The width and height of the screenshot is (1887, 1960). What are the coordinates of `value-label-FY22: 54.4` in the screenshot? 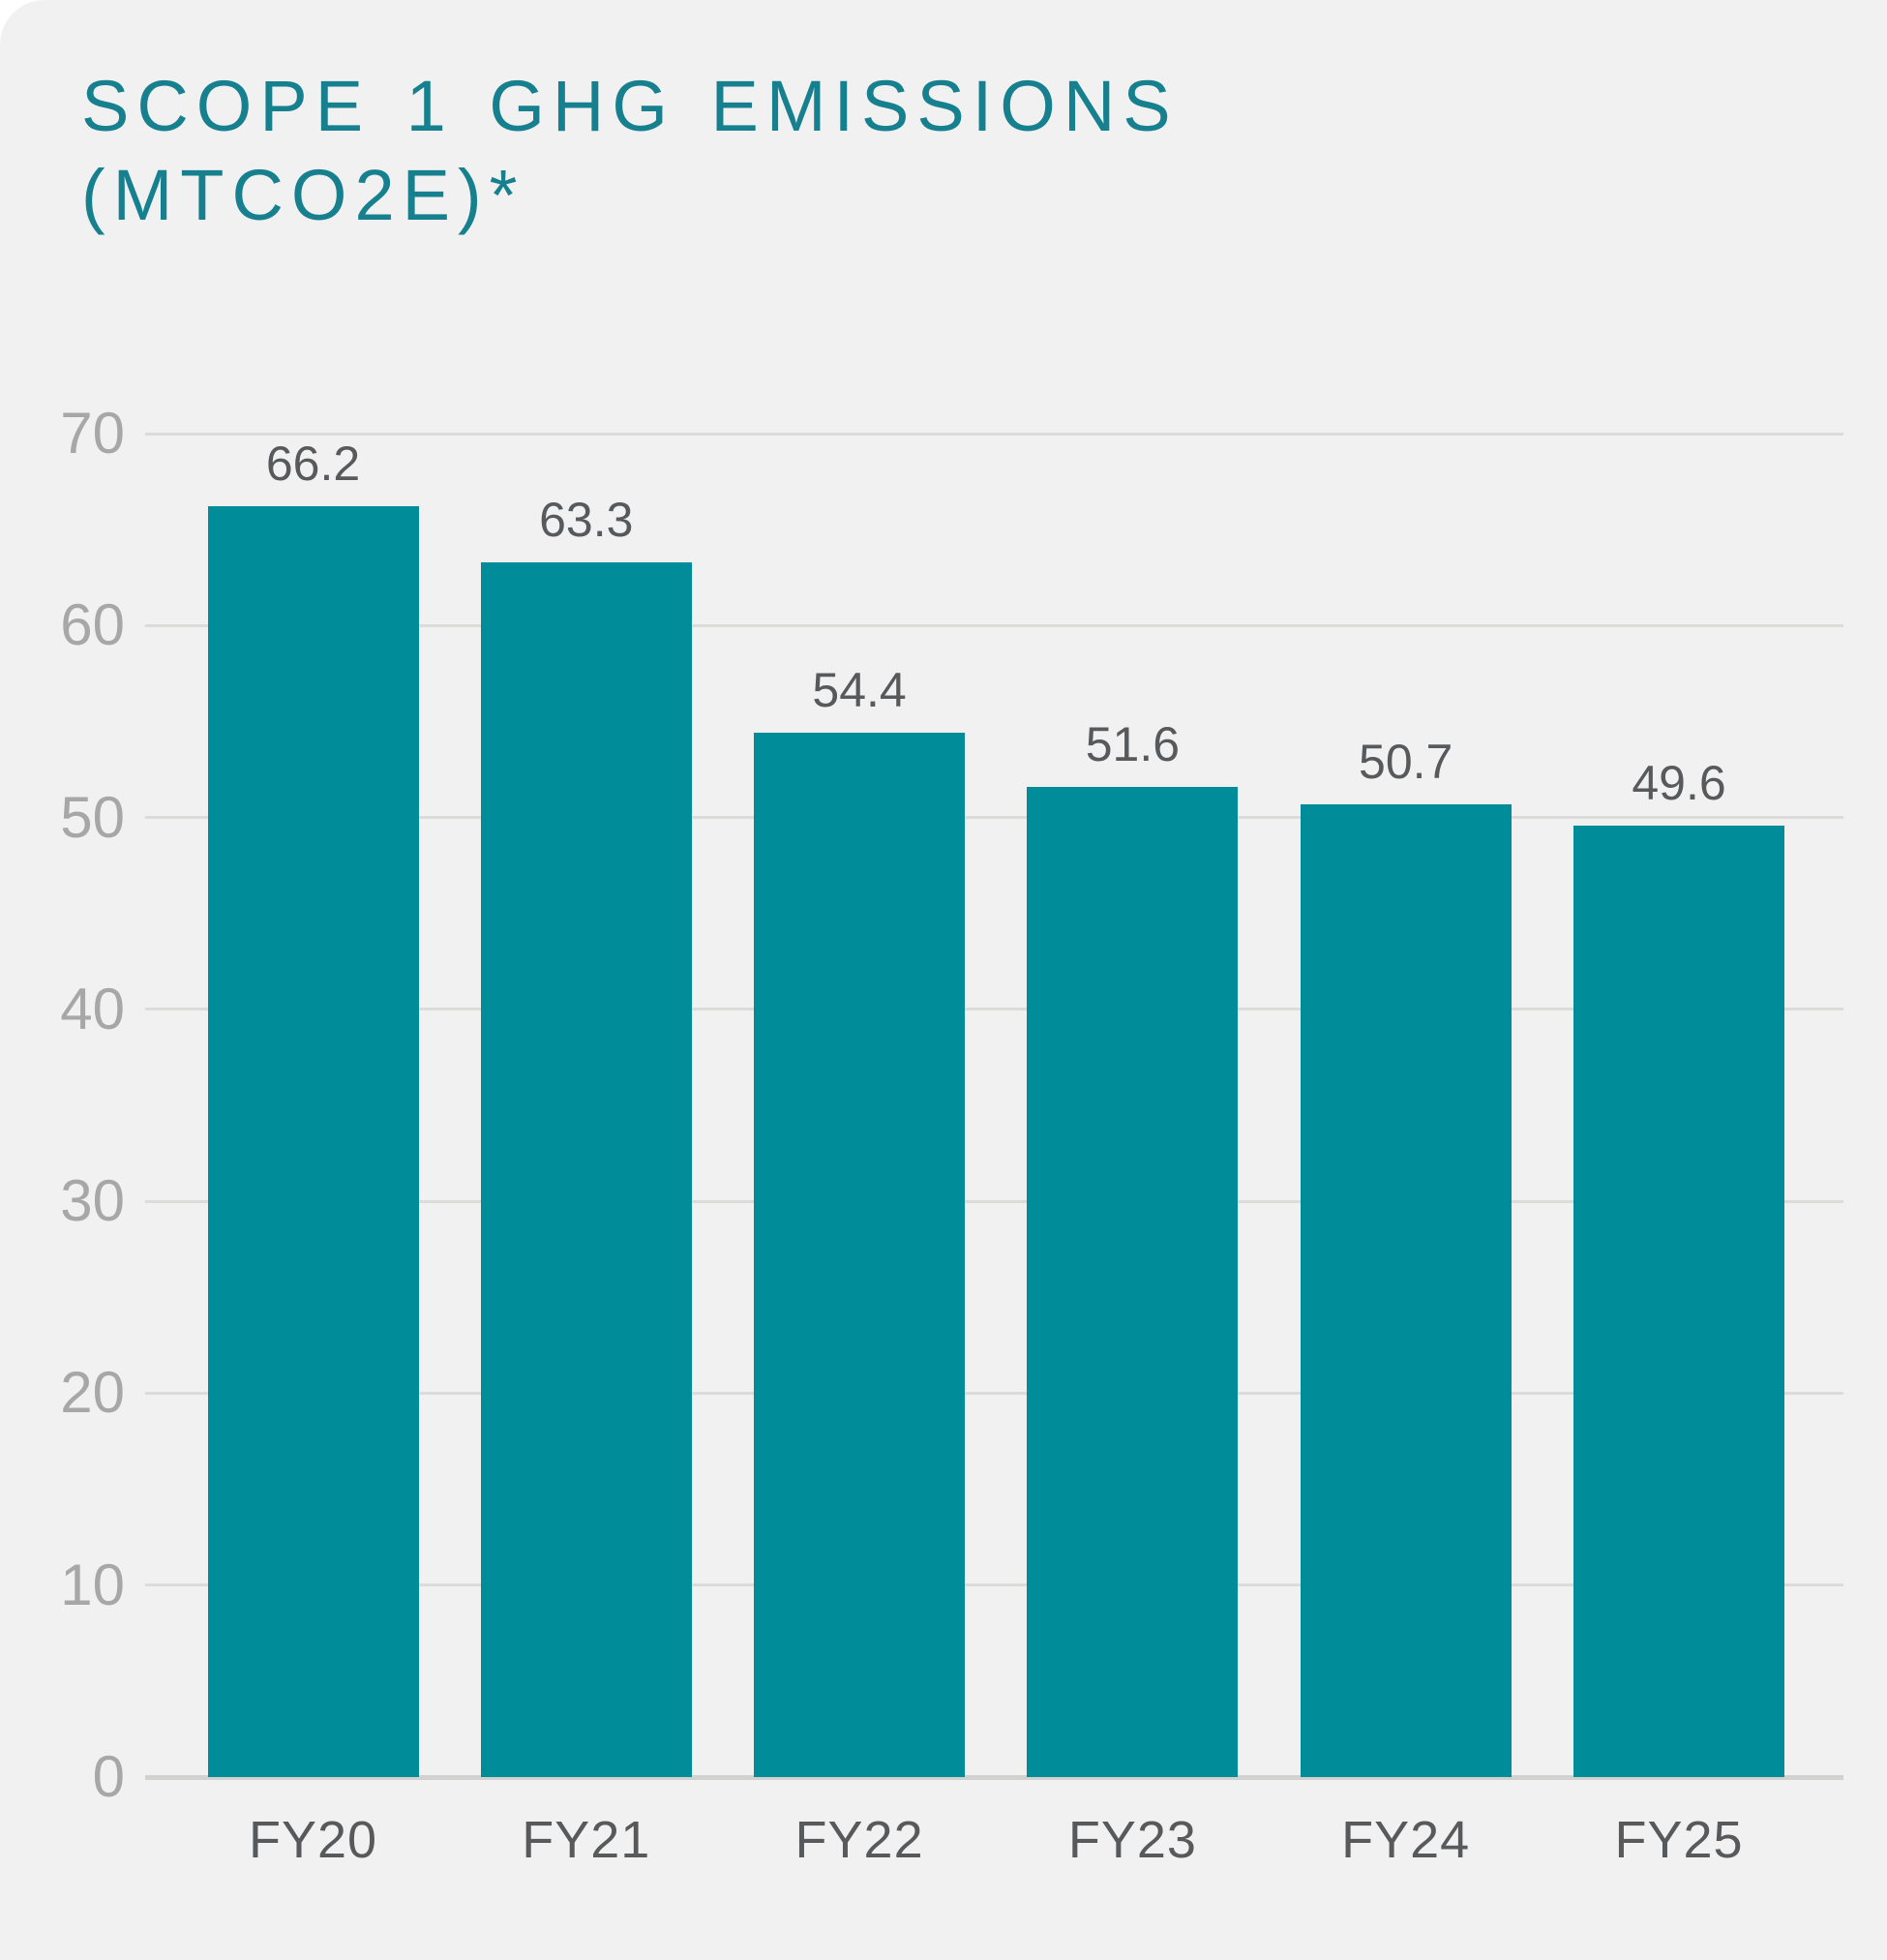 It's located at (859, 690).